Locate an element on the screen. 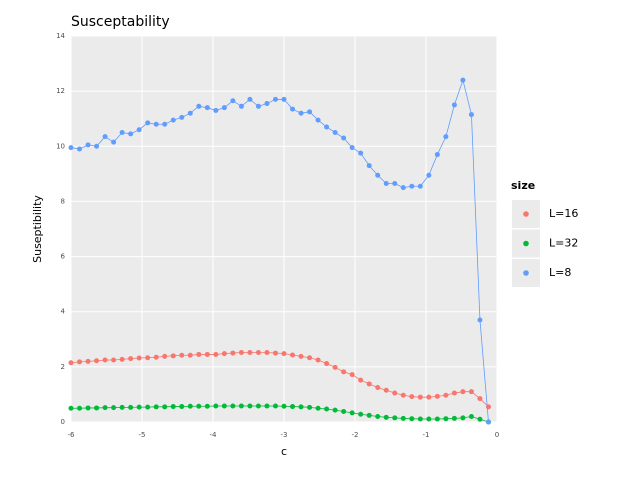  y-axis-label: Suseptibility is located at coordinates (37, 229).